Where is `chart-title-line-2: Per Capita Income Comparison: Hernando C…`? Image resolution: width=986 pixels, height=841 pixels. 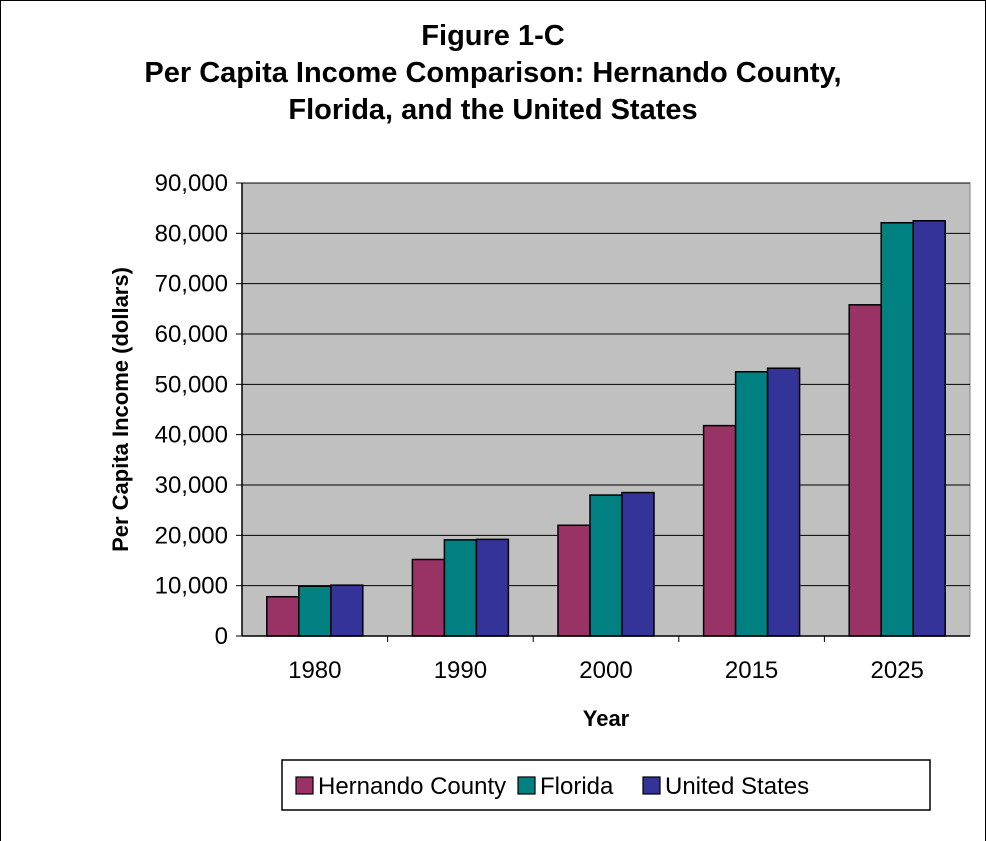 chart-title-line-2: Per Capita Income Comparison: Hernando C… is located at coordinates (493, 73).